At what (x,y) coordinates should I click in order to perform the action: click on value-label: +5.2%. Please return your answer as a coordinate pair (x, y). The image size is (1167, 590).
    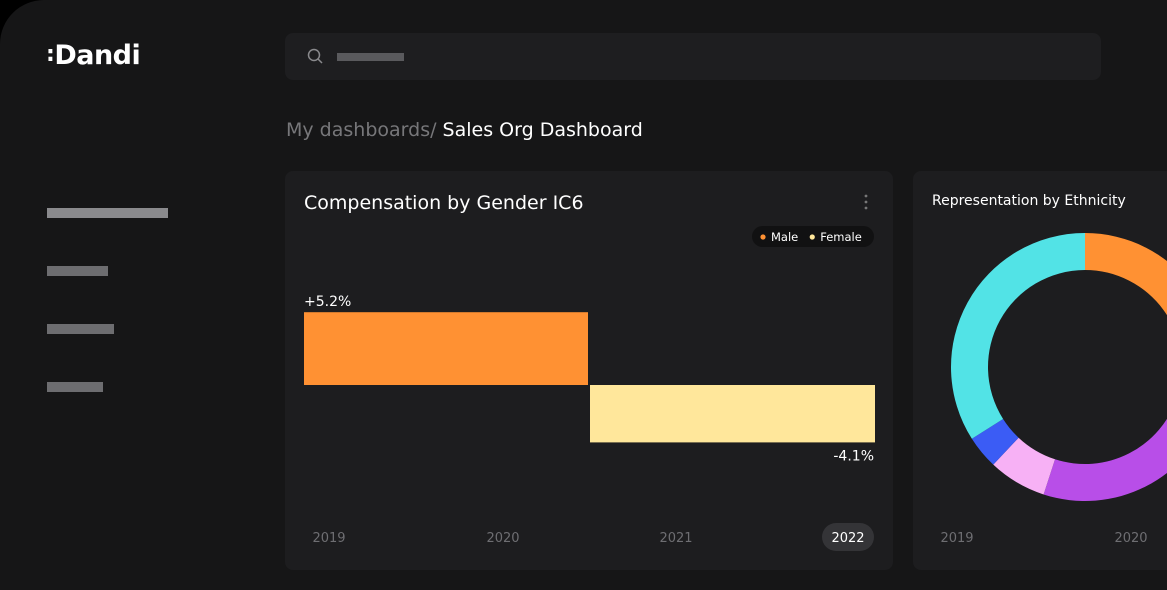
    Looking at the image, I should click on (327, 302).